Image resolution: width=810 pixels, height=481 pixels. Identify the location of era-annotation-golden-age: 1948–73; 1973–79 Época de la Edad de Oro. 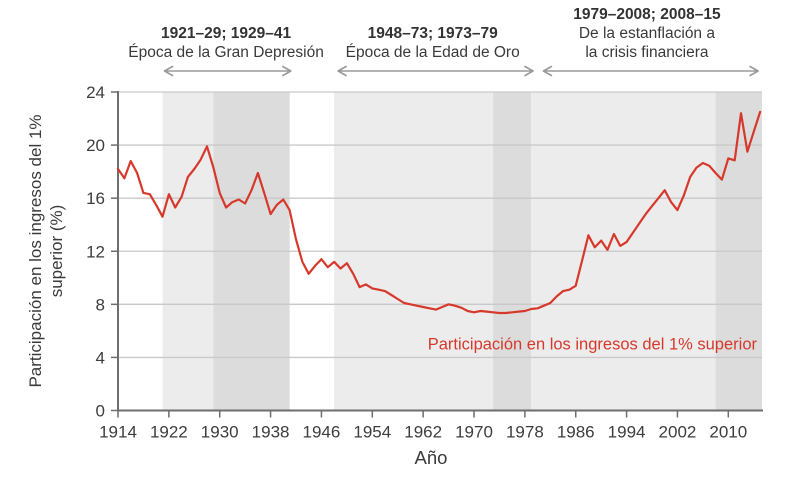
(433, 43).